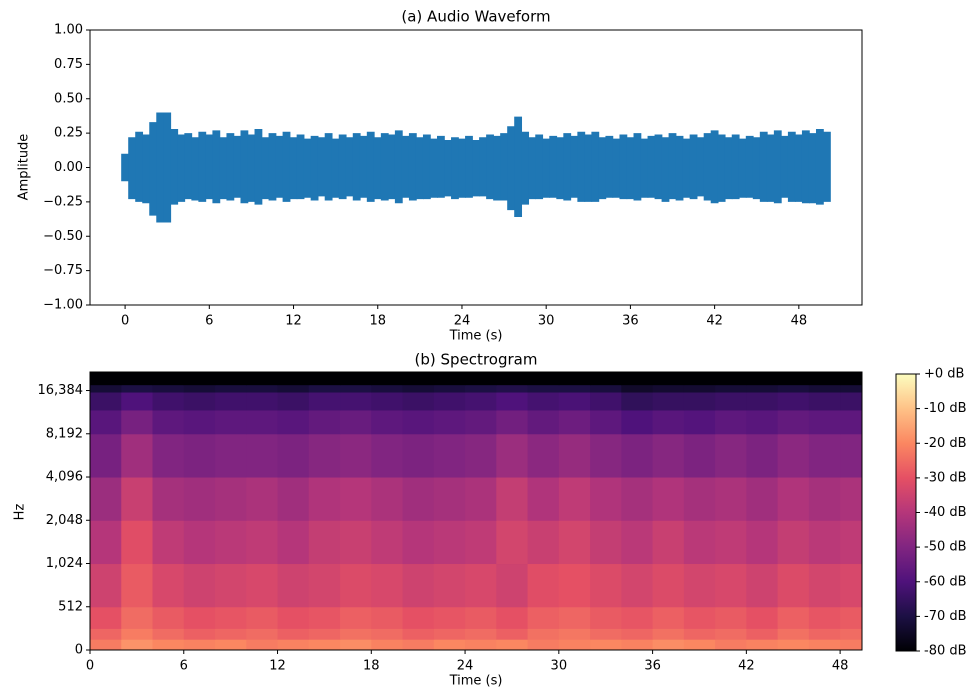 This screenshot has width=976, height=690. I want to click on x-tick-label: 0, so click(90, 666).